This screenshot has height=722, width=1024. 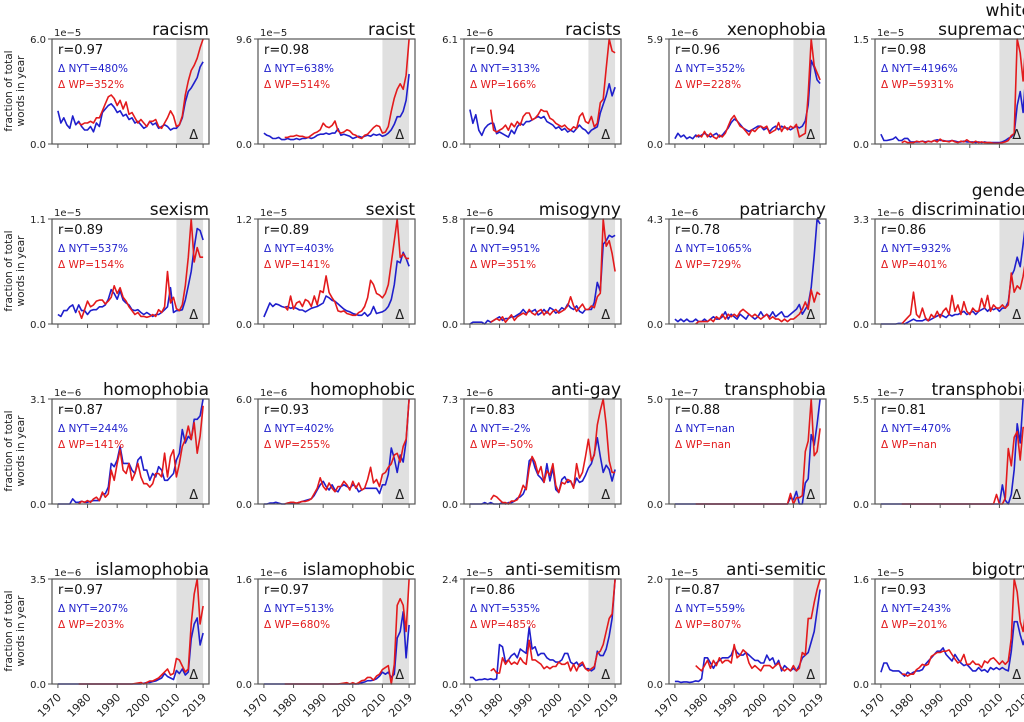 I want to click on wp-delta-label: Δ WP=352%, so click(x=91, y=85).